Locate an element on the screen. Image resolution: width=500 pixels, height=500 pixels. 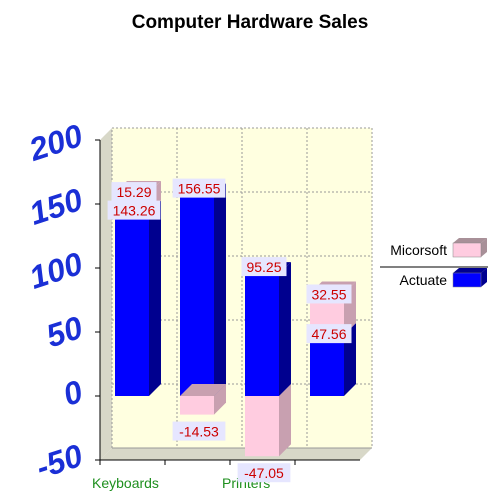
legend-label: Micorsoft is located at coordinates (418, 250).